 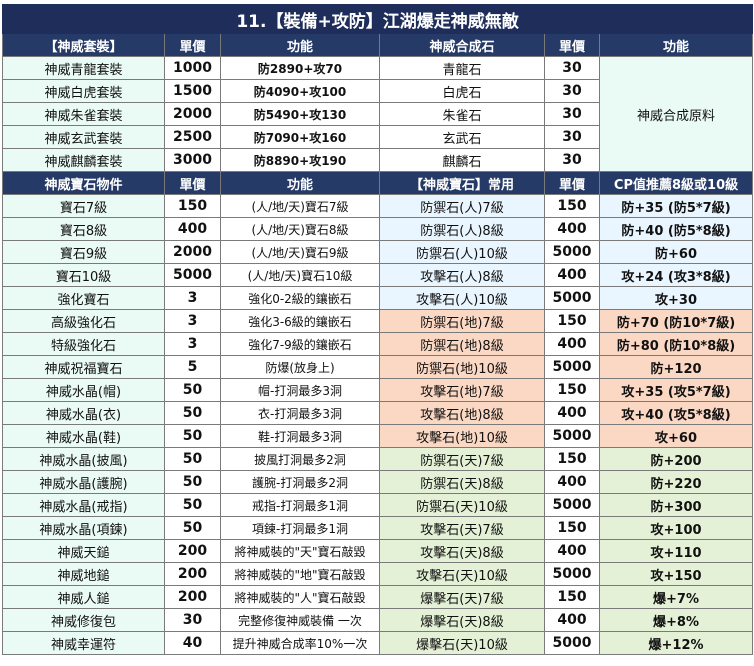 I want to click on item-function: 衣-打洞最多3洞, so click(x=300, y=413).